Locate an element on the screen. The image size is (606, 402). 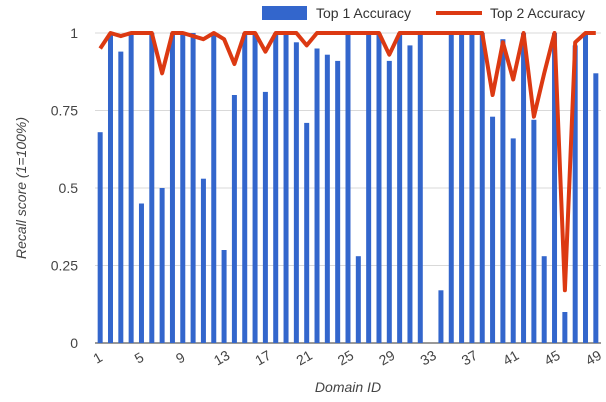
x-tick-label: 49 is located at coordinates (594, 358).